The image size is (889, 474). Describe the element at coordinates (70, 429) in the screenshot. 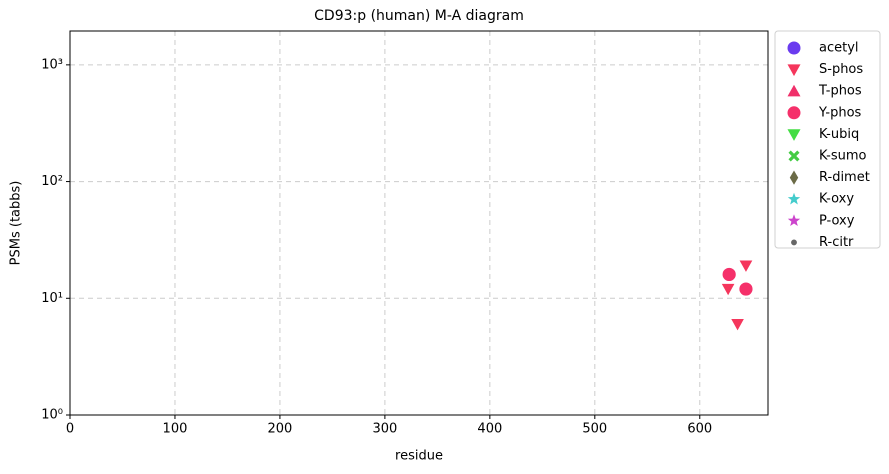

I see `x-tick-label: 0` at that location.